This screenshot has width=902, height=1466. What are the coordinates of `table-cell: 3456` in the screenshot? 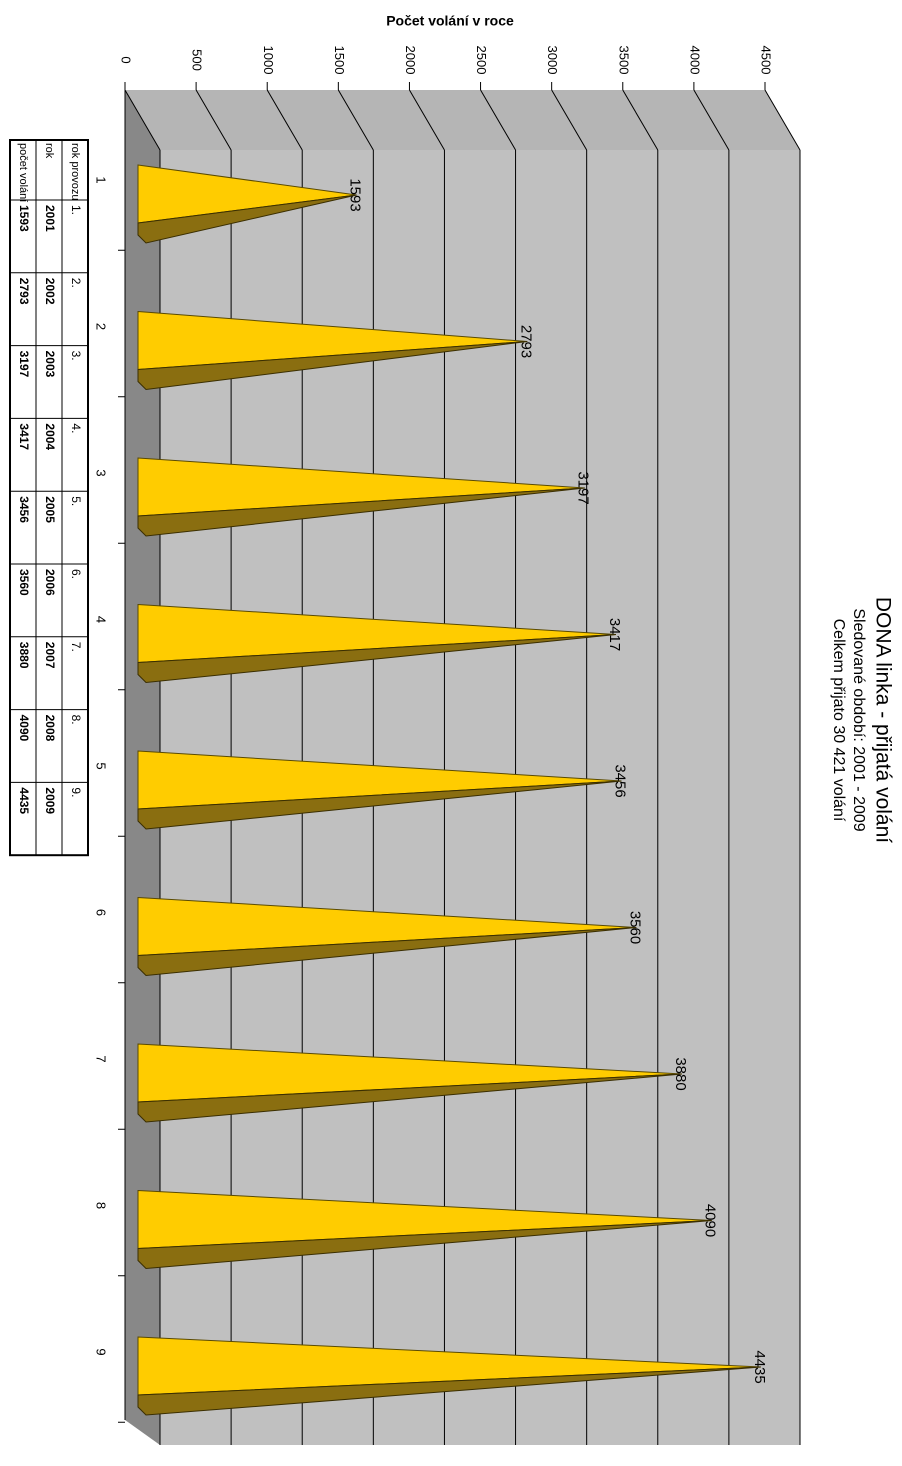 It's located at (24, 509).